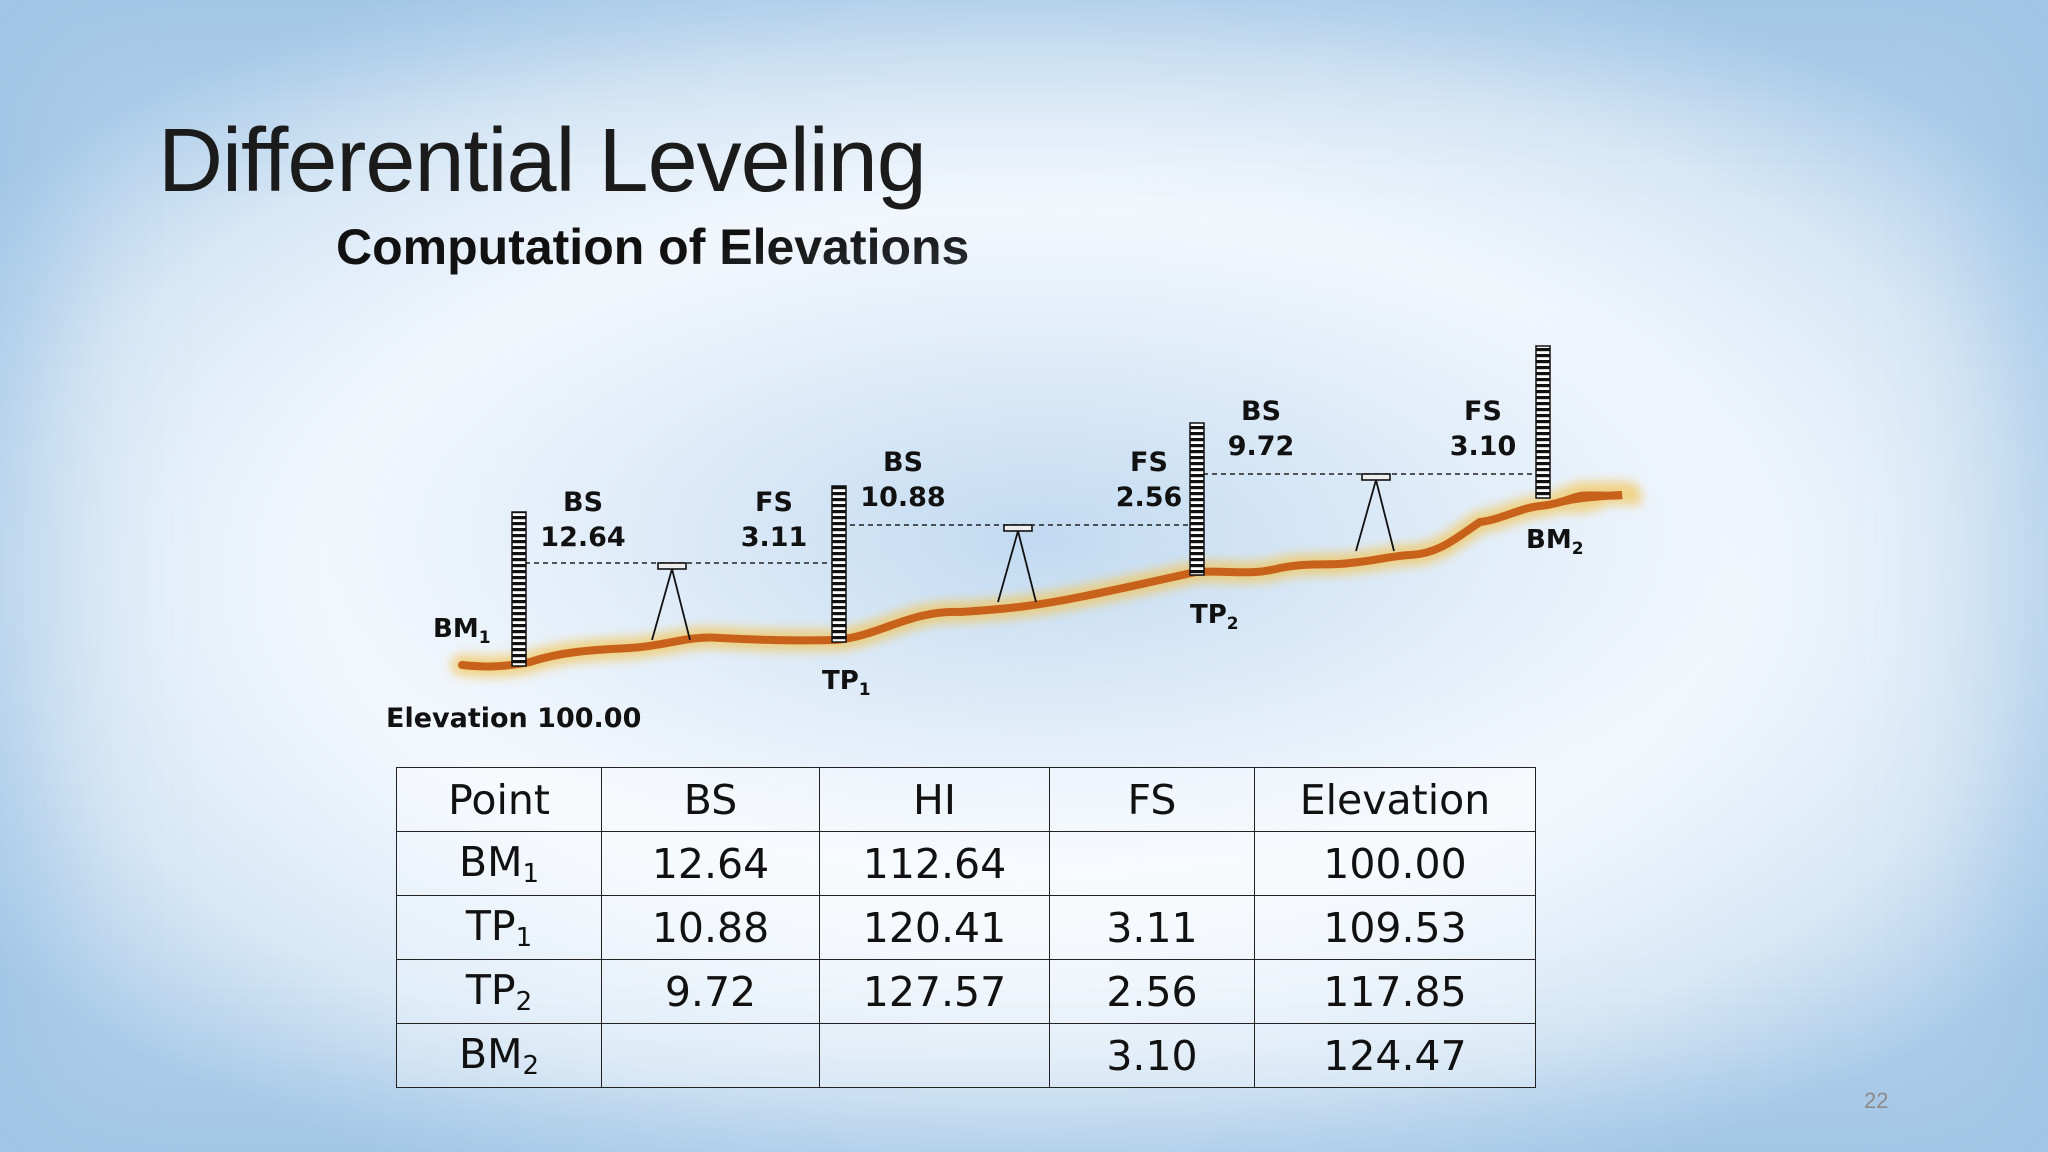 This screenshot has height=1152, width=2048. Describe the element at coordinates (499, 991) in the screenshot. I see `cell-point: TP2` at that location.